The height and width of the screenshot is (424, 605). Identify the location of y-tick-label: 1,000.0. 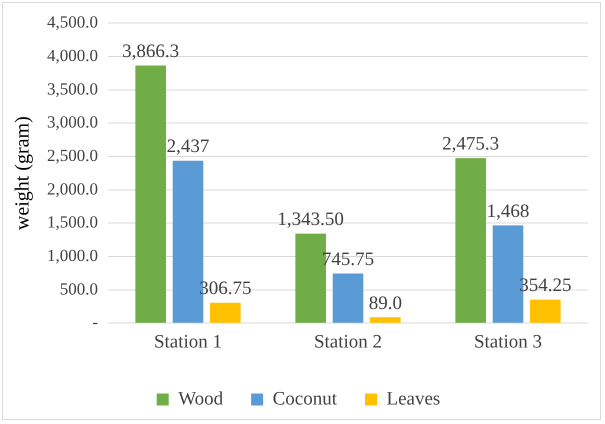
(72, 255).